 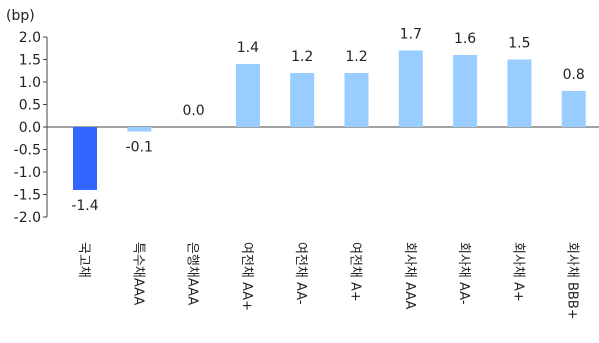 What do you see at coordinates (27, 151) in the screenshot?
I see `y-tick-label: -0.5` at bounding box center [27, 151].